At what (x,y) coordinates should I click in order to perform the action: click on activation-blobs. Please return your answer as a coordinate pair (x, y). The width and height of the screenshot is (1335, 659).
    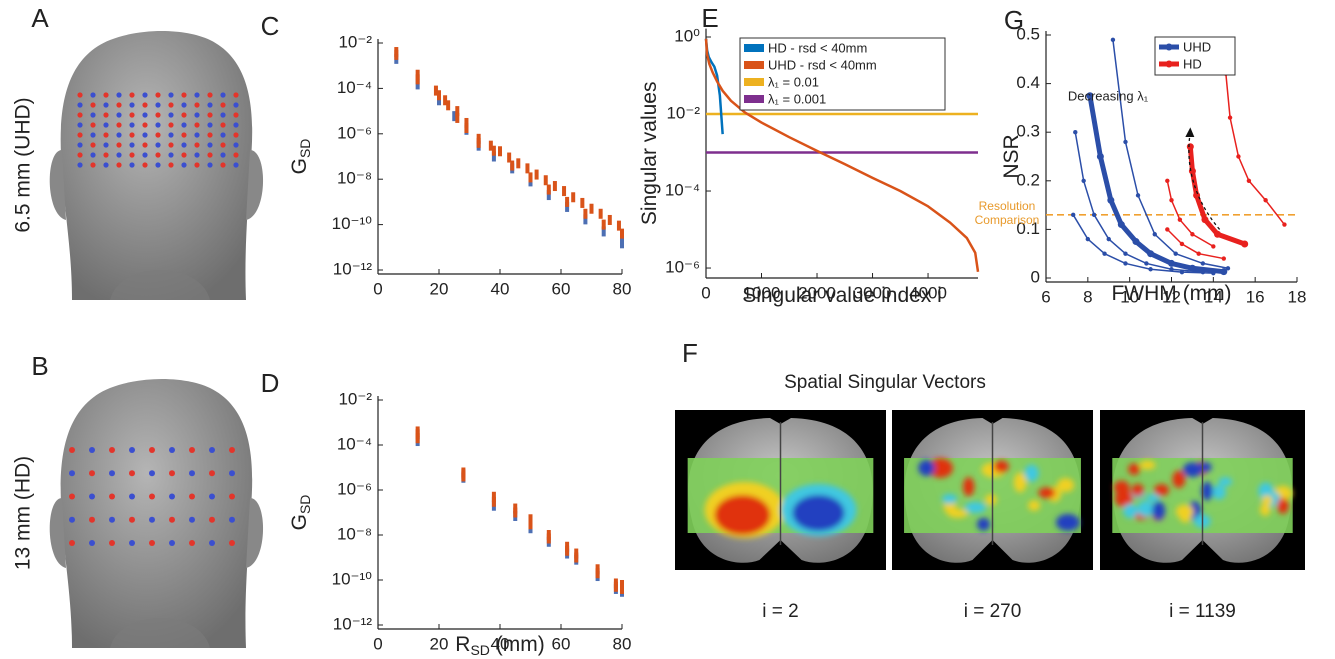
    Looking at the image, I should click on (999, 494).